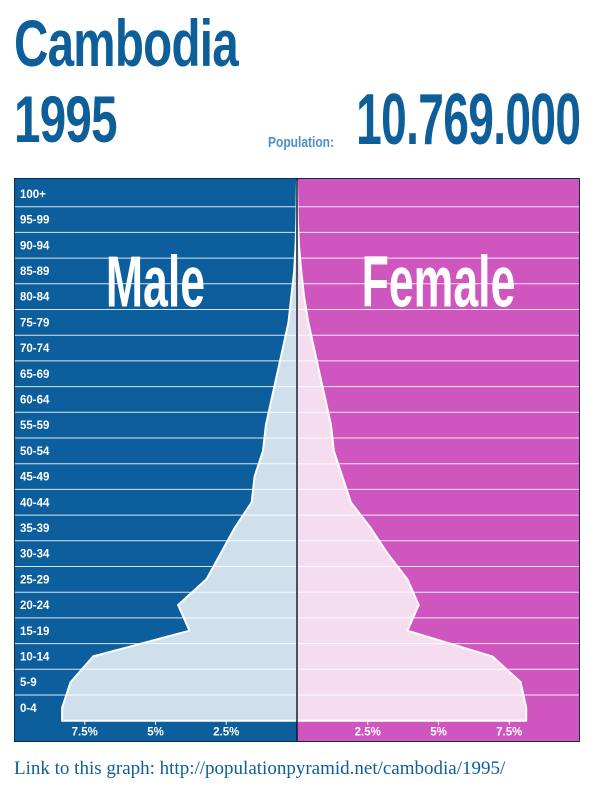 This screenshot has width=604, height=788. Describe the element at coordinates (301, 142) in the screenshot. I see `population-label: Population:` at that location.